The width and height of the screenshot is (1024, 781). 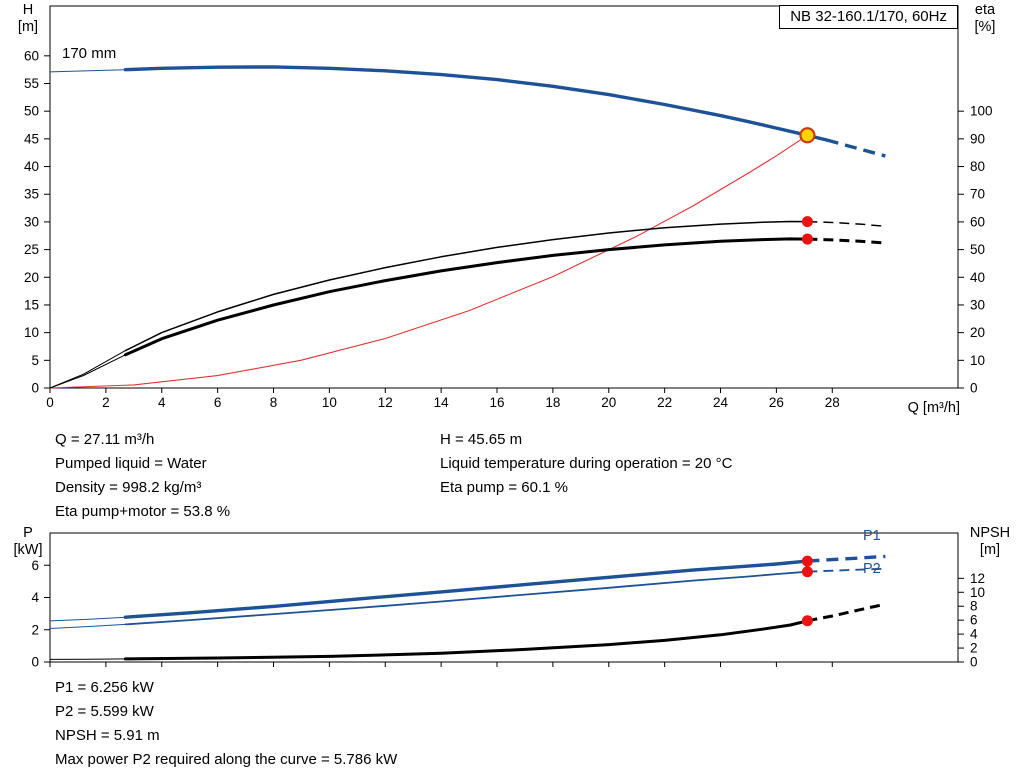 I want to click on eta-axis-label-line1: eta, so click(x=985, y=10).